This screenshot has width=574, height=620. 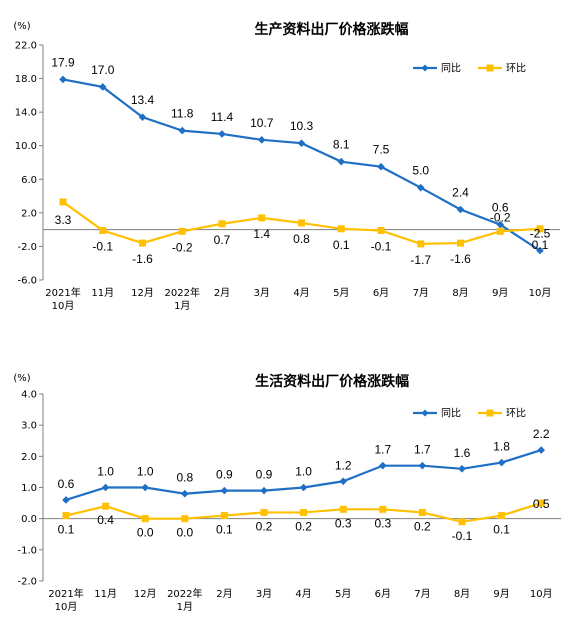 I want to click on data-label-yoy: 1.2, so click(x=343, y=465).